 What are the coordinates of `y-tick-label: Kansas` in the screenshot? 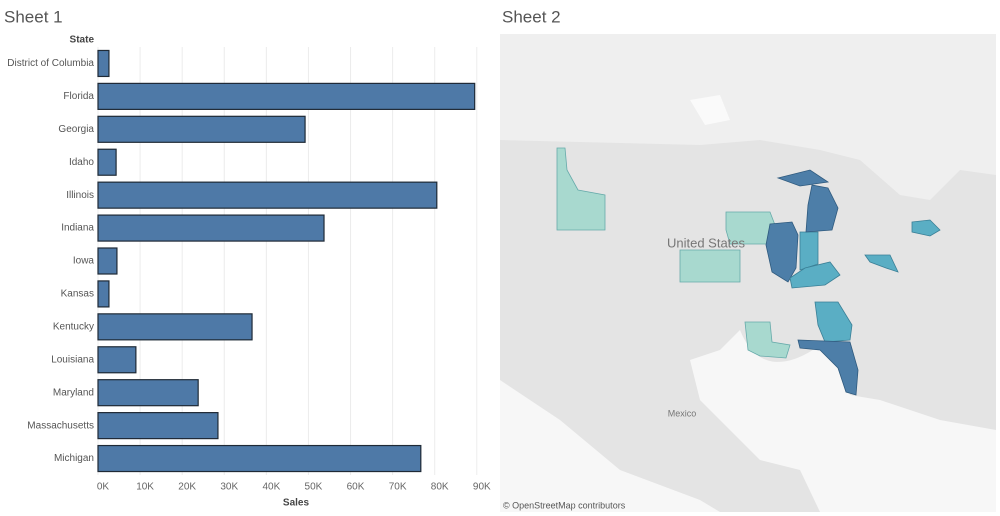 It's located at (77, 294).